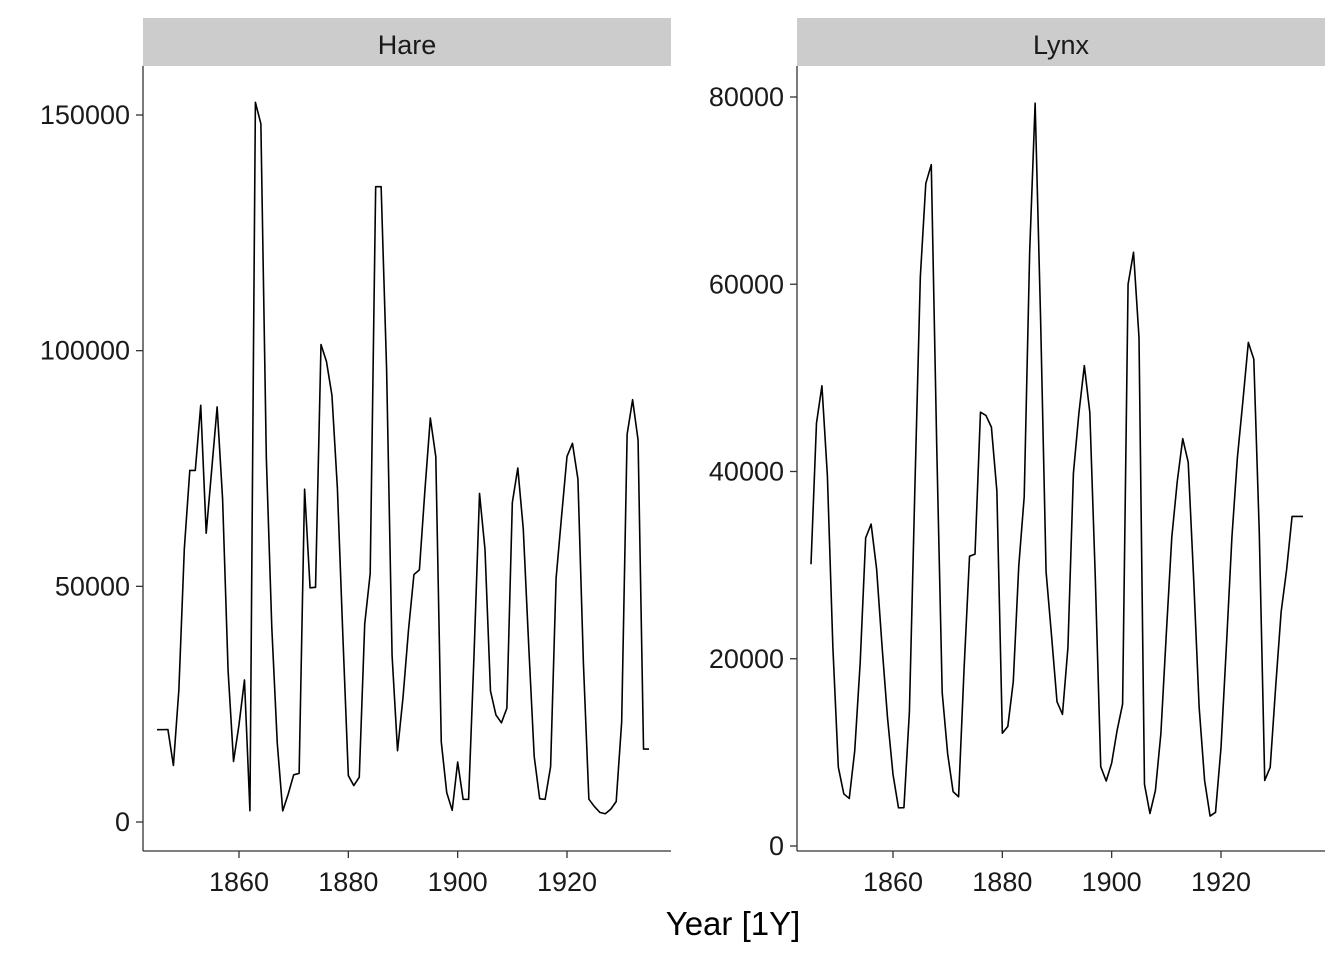 The height and width of the screenshot is (960, 1344). I want to click on y-tick-label: 80000, so click(746, 97).